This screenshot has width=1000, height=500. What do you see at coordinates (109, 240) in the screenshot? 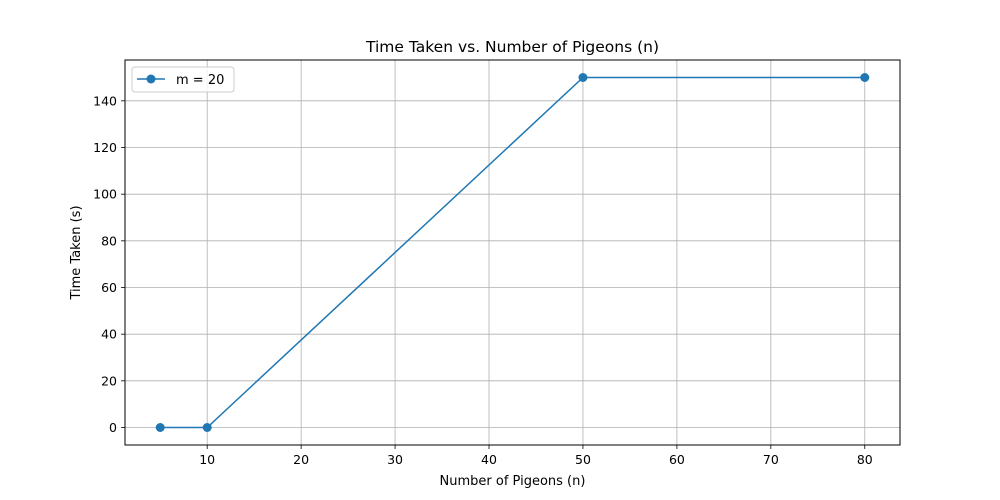
I see `y-tick-label: 80` at bounding box center [109, 240].